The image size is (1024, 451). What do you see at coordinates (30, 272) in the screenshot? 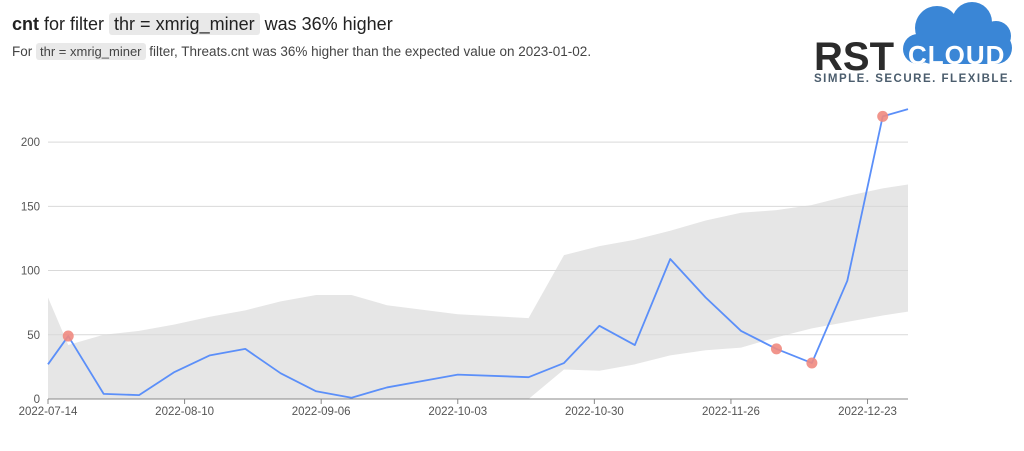
I see `y-tick-label: 100` at bounding box center [30, 272].